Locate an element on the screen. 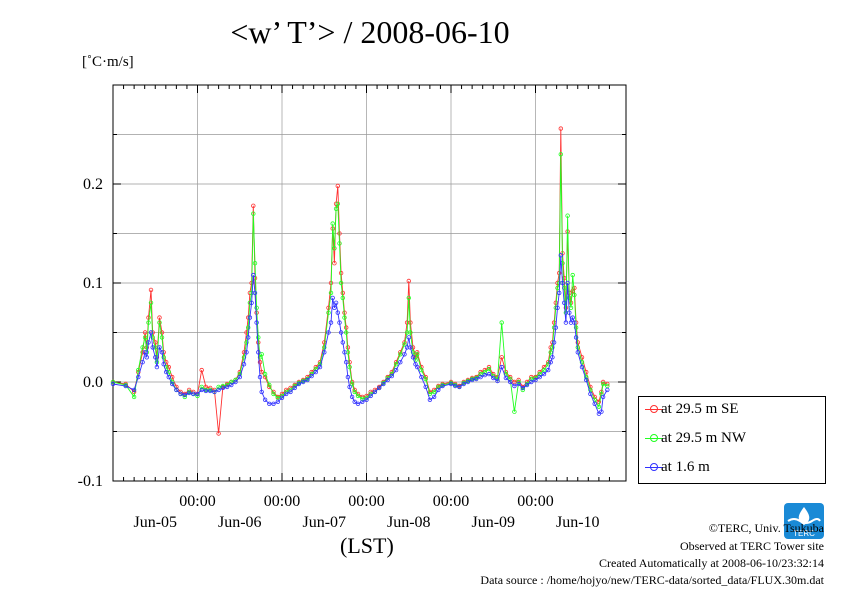  legend-marker-se is located at coordinates (654, 409).